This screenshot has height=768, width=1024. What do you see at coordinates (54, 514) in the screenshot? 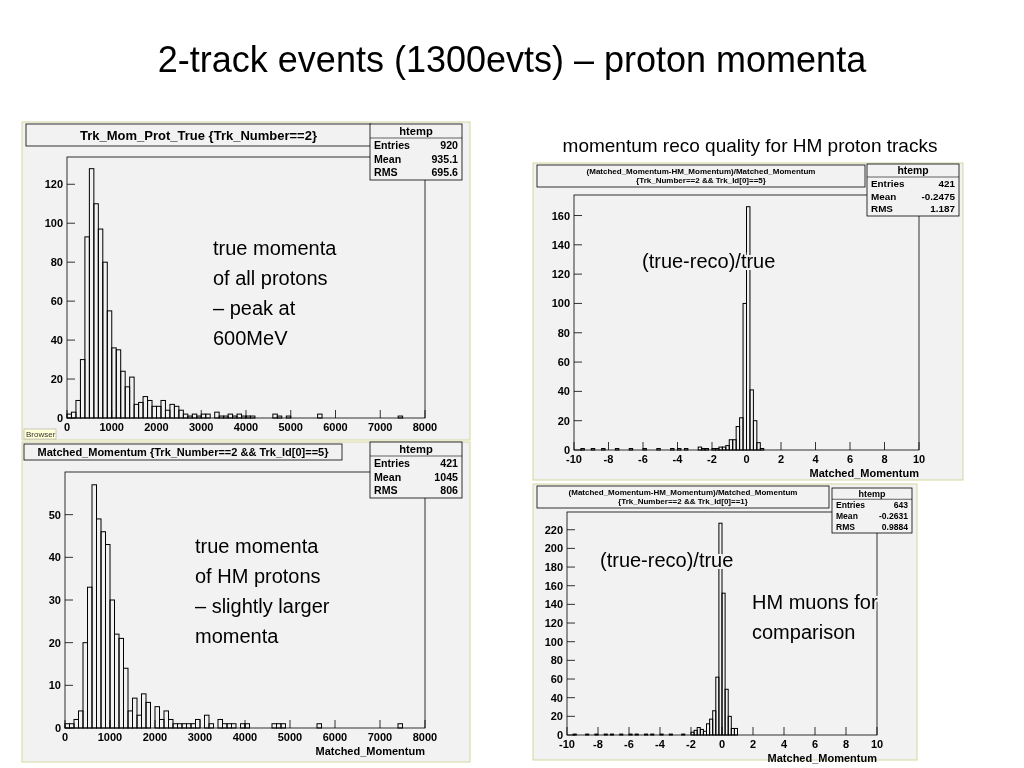
I see `y-tick-label: 50` at bounding box center [54, 514].